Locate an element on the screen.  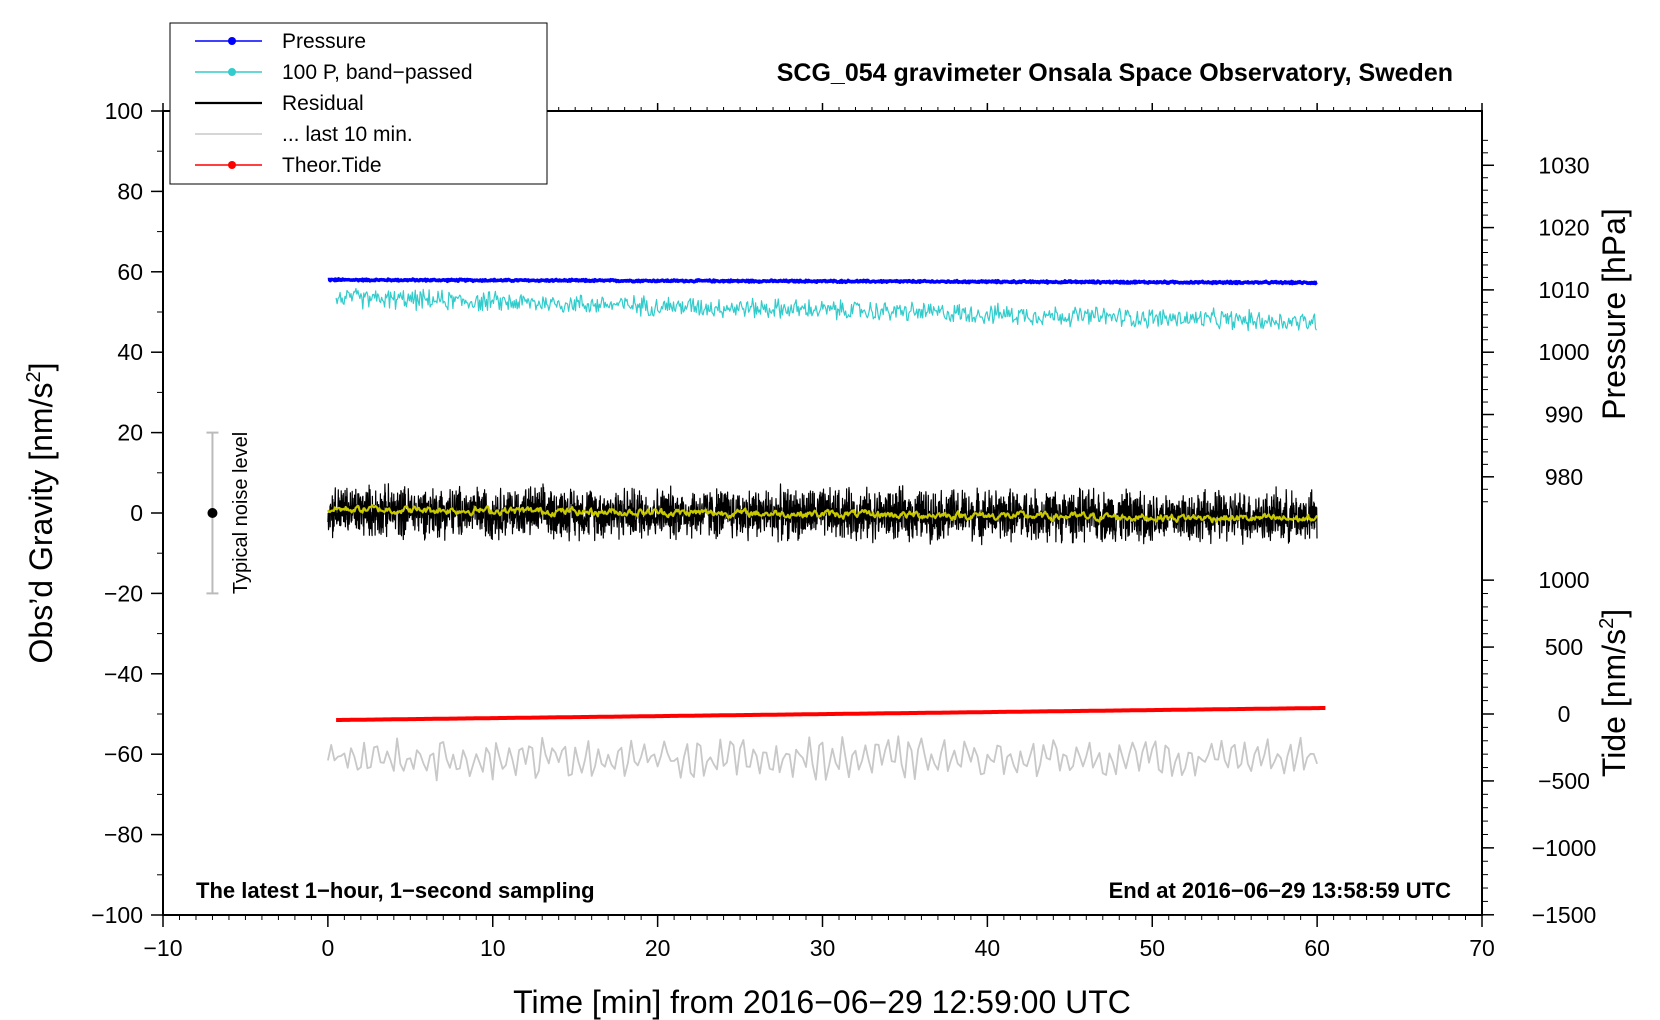
y-tick-label: 40 is located at coordinates (130, 352).